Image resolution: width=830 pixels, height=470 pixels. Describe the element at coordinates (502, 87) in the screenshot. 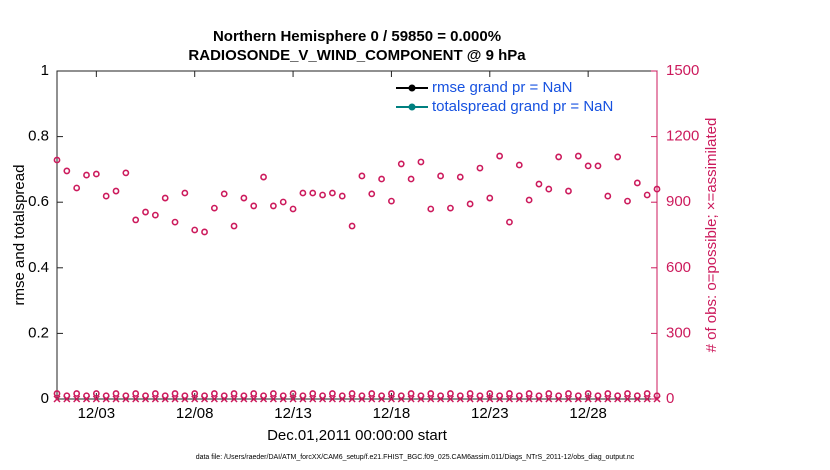

I see `legend-label: rmse grand pr = NaN` at that location.